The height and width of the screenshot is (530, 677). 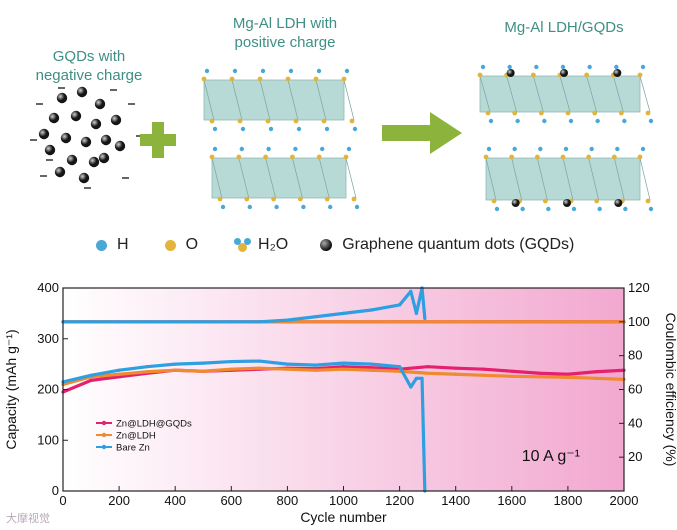 I want to click on x-tick-label: 200, so click(x=119, y=500).